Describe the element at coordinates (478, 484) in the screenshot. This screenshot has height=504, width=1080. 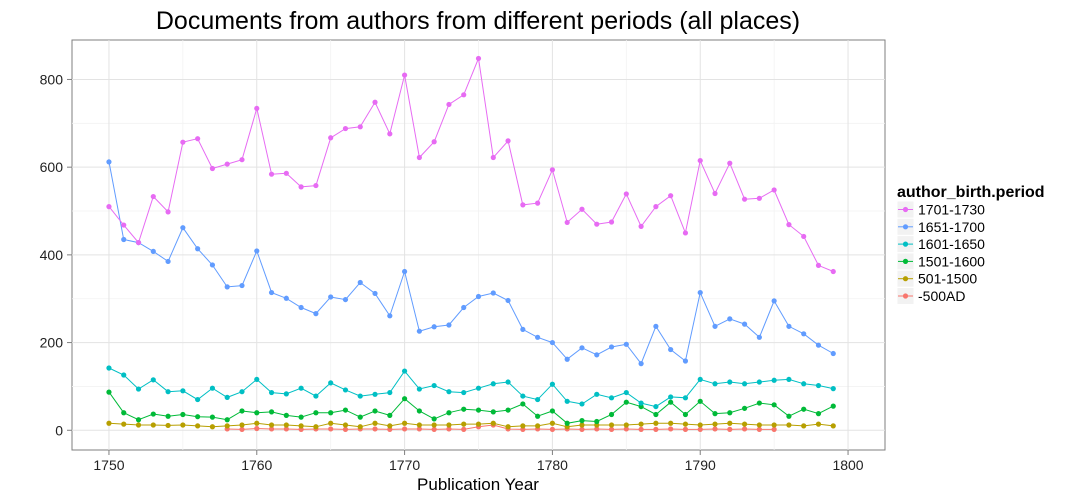
I see `x-axis-label: Publication Year` at that location.